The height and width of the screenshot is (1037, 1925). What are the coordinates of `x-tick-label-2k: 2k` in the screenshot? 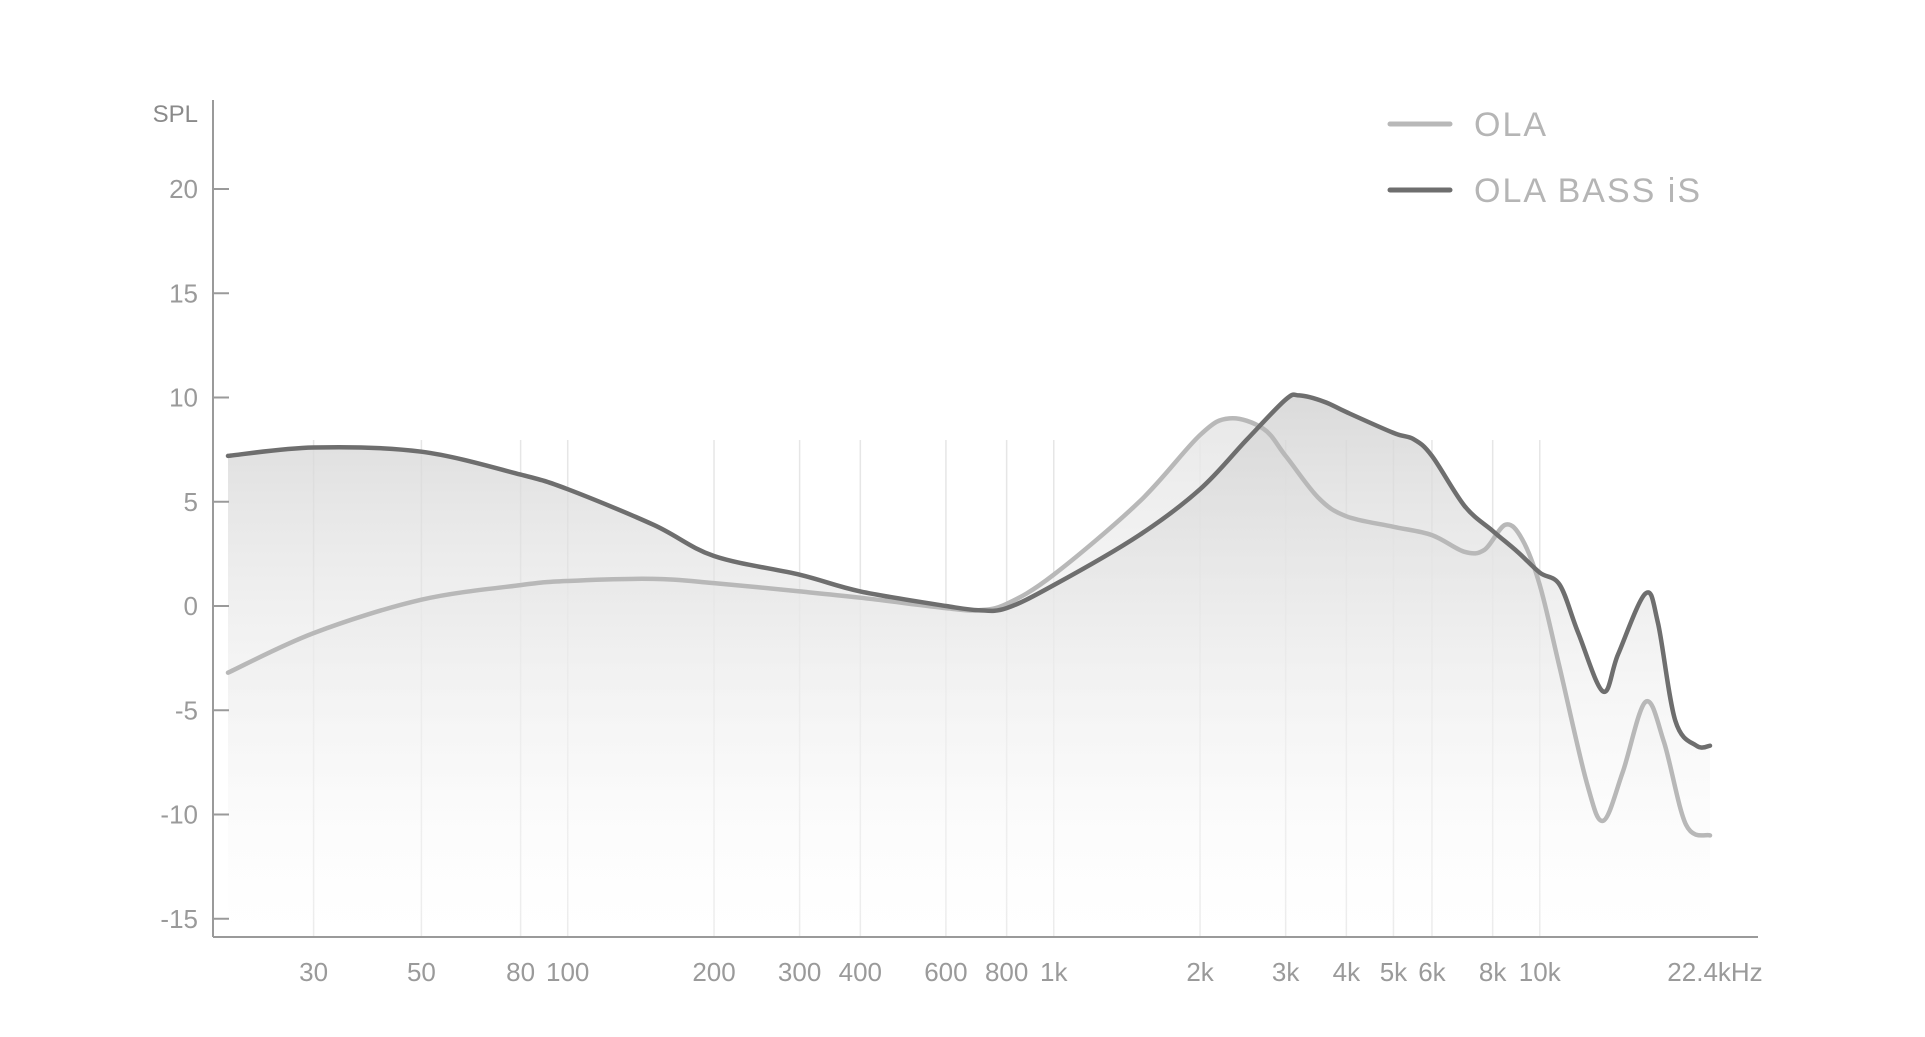 It's located at (1200, 972).